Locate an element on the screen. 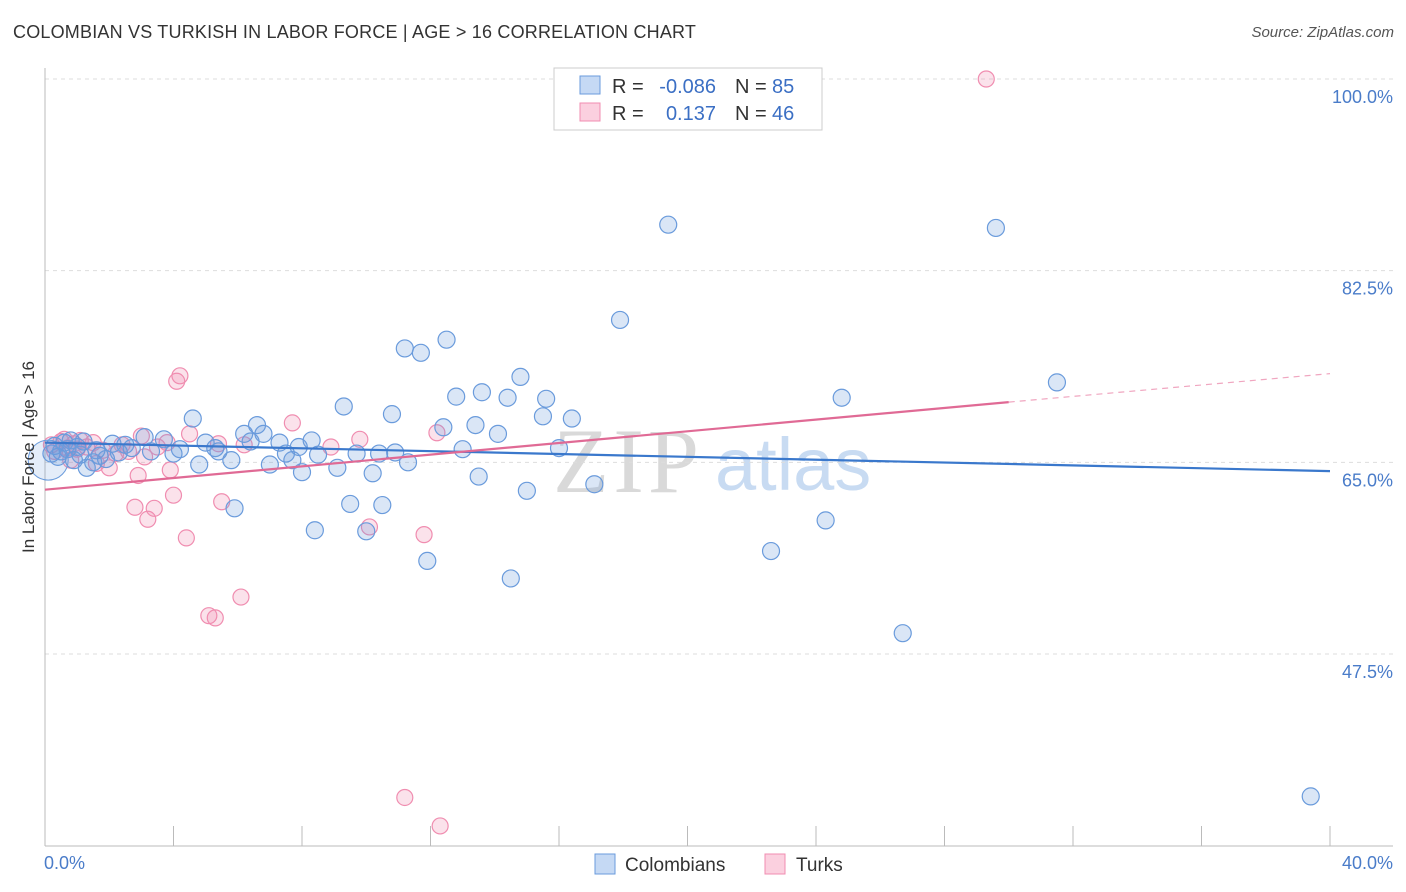 The image size is (1406, 892). watermark-zip: ZIP is located at coordinates (628, 461).